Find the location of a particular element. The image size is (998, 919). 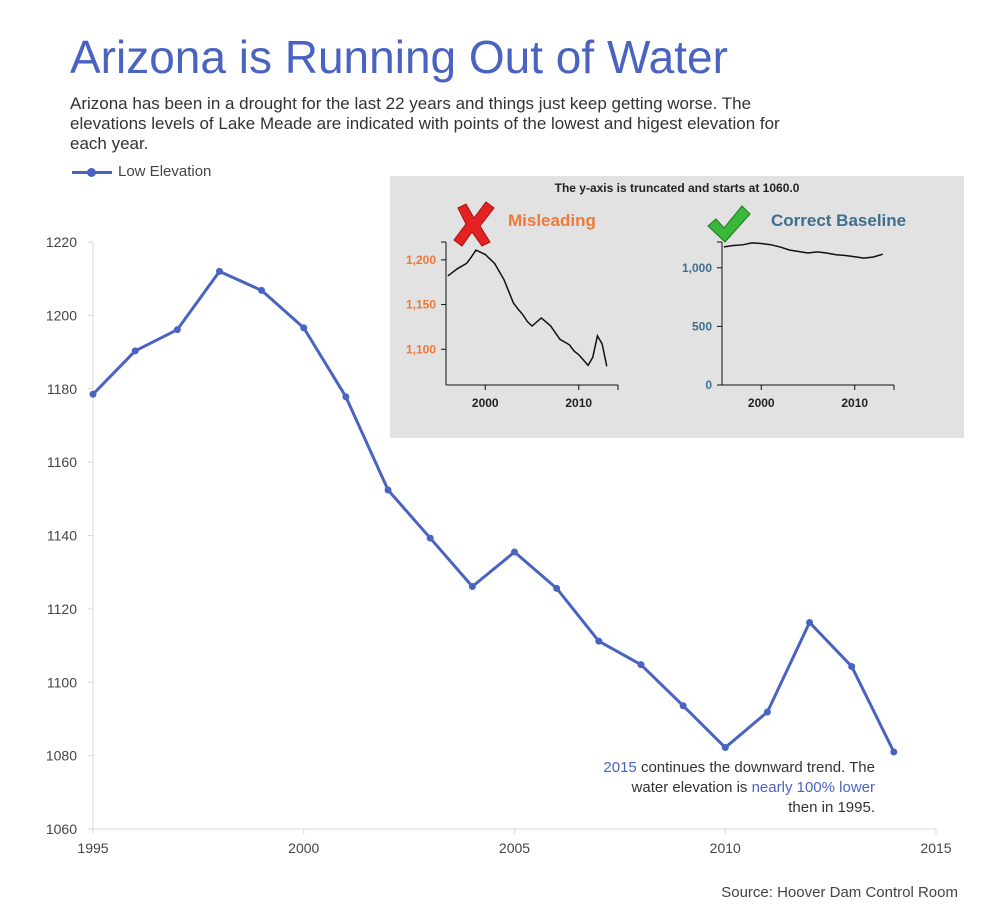

y-tick-label: 1120 is located at coordinates (62, 609).